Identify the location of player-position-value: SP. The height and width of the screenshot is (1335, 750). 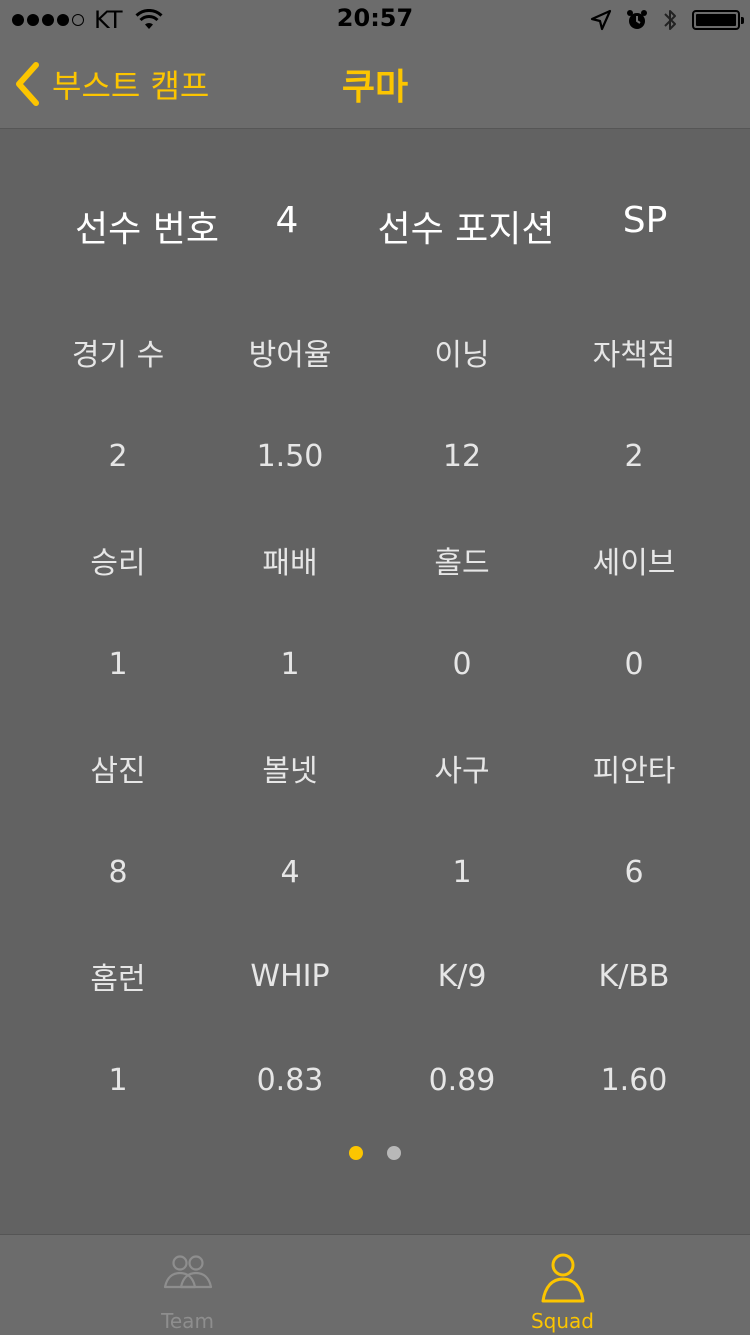
(645, 220).